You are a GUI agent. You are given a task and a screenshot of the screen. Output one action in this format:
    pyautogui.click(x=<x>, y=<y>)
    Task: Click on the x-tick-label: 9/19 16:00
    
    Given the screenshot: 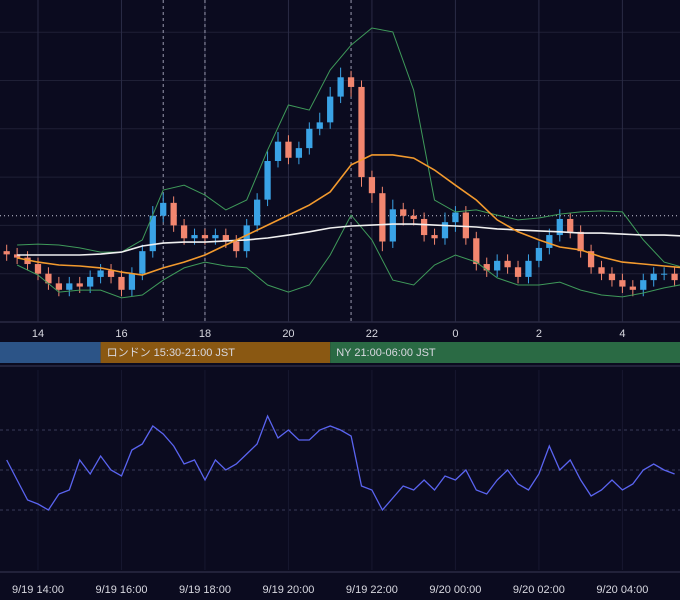 What is the action you would take?
    pyautogui.click(x=121, y=590)
    